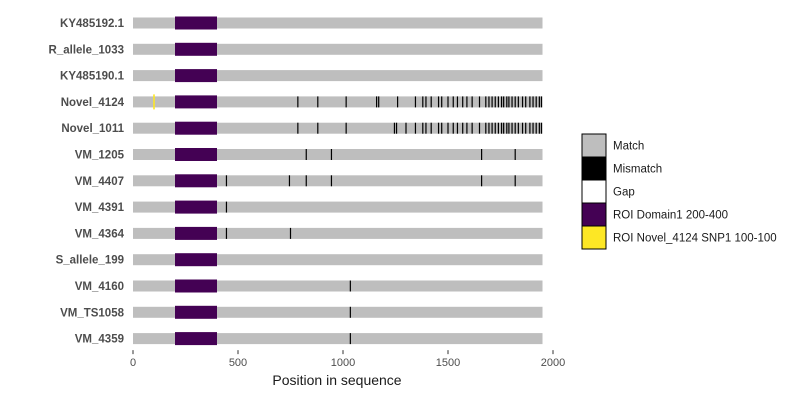 This screenshot has height=400, width=800. Describe the element at coordinates (553, 363) in the screenshot. I see `x-tick-label: 2000` at that location.